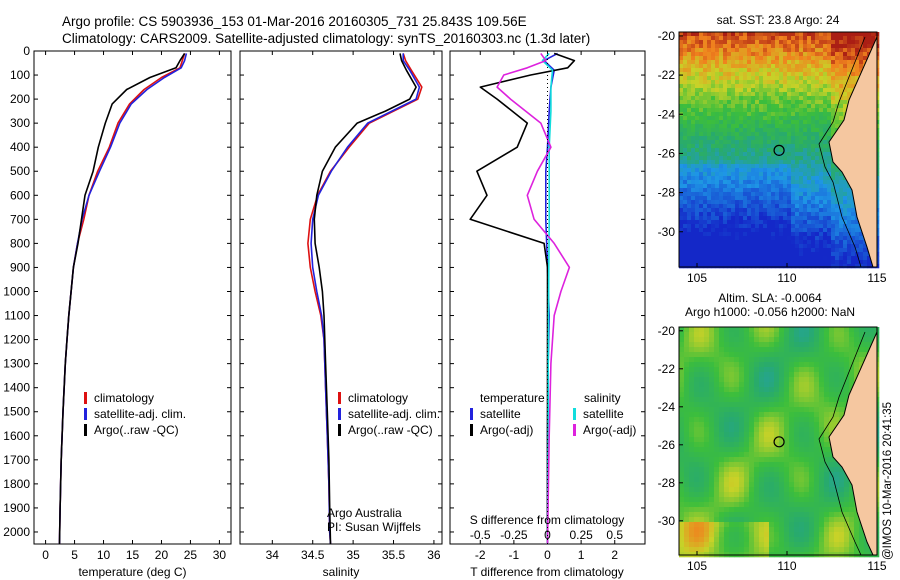 The image size is (900, 580). I want to click on sst-map-lat-label: -20, so click(667, 36).